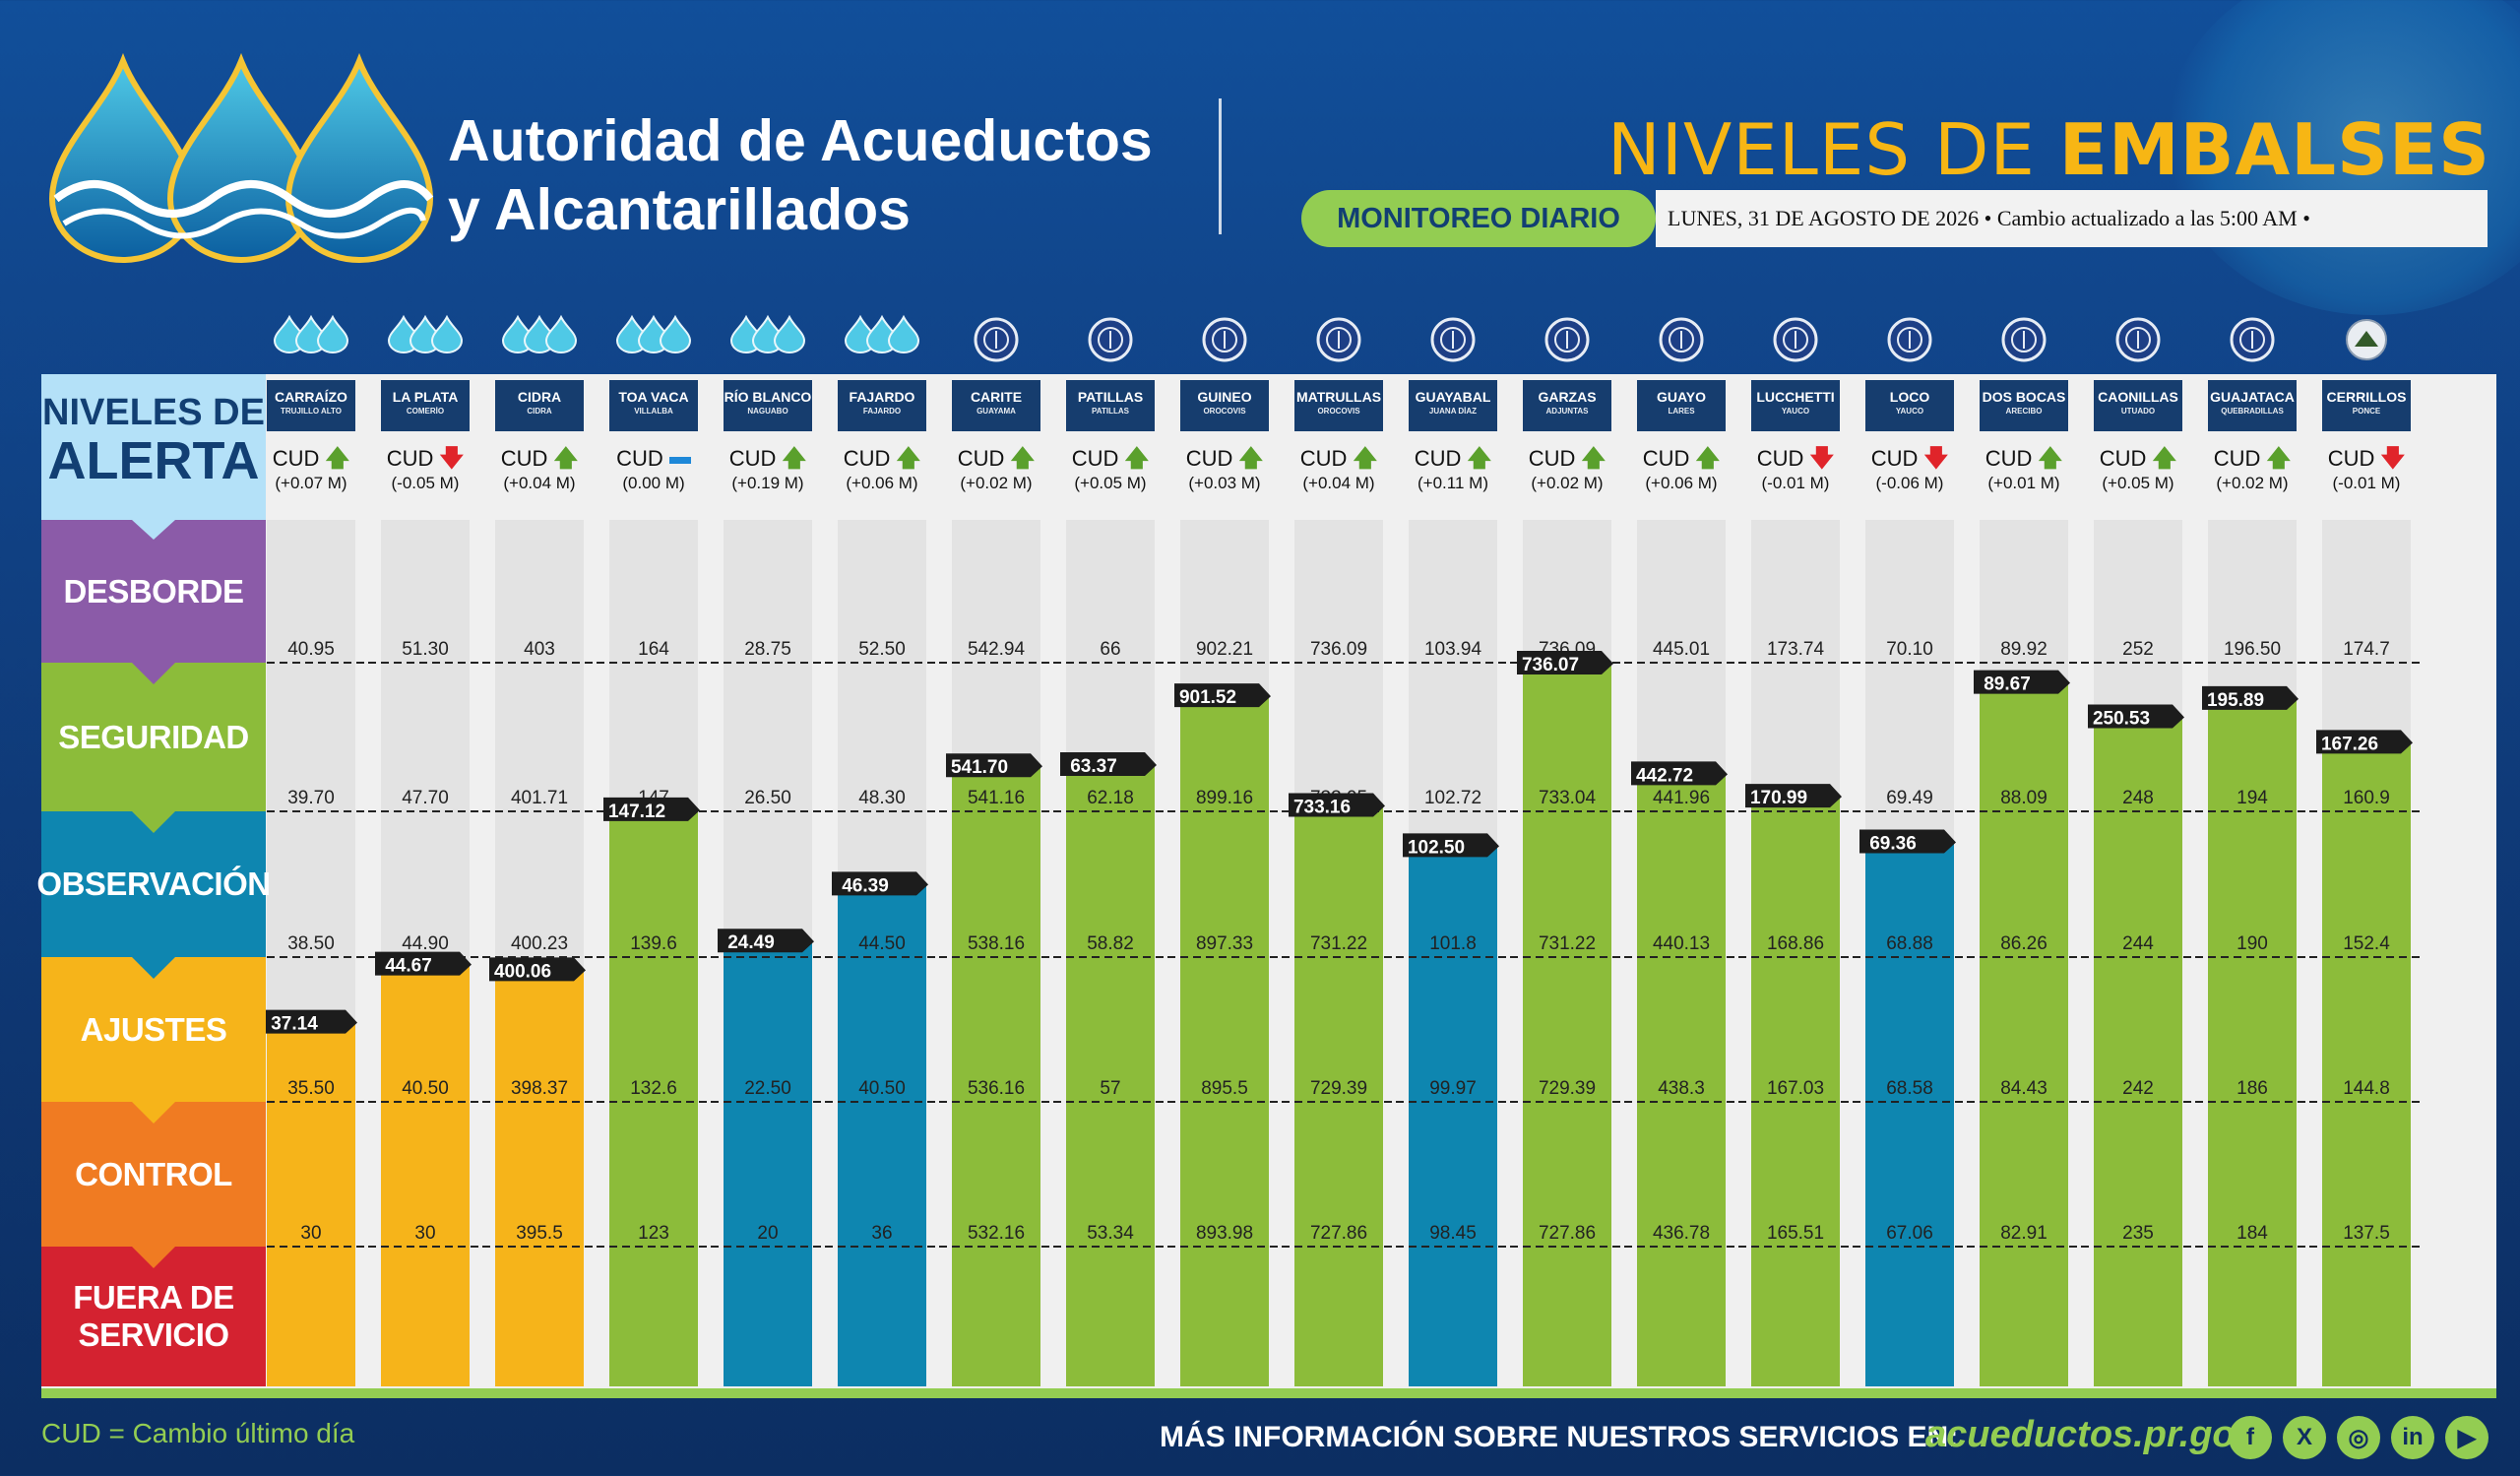 This screenshot has width=2520, height=1476. I want to click on cud-value: (-0.01 M), so click(1795, 483).